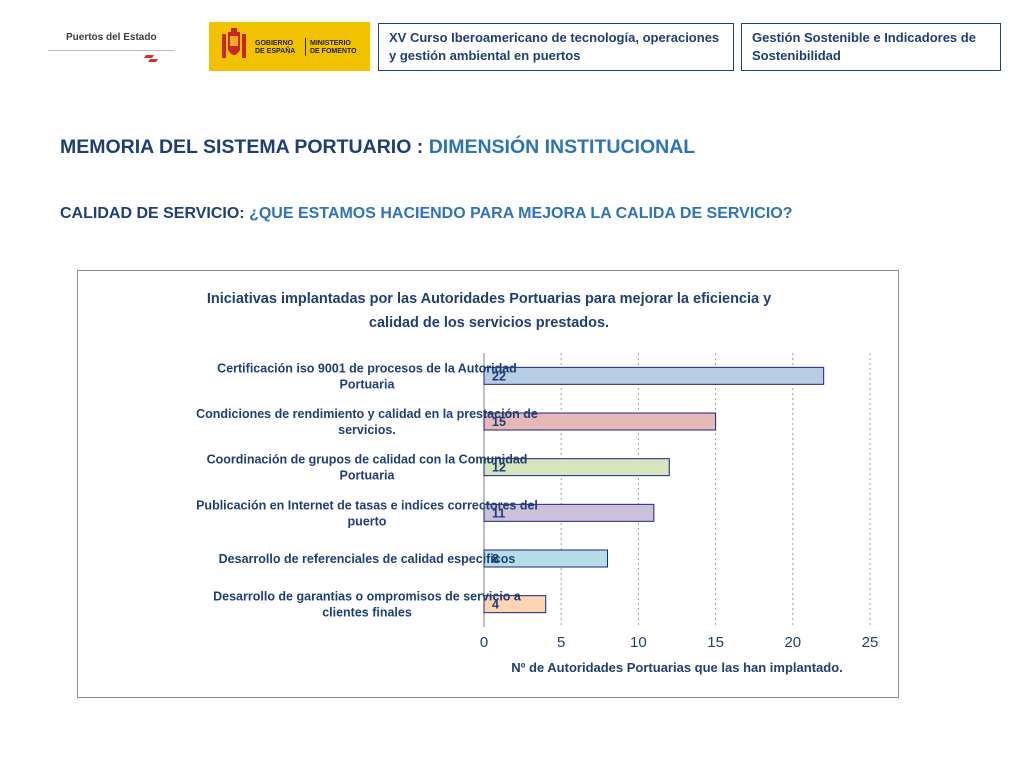 The height and width of the screenshot is (768, 1024). I want to click on puertos-del-estado-name: Puertos del Estado, so click(111, 37).